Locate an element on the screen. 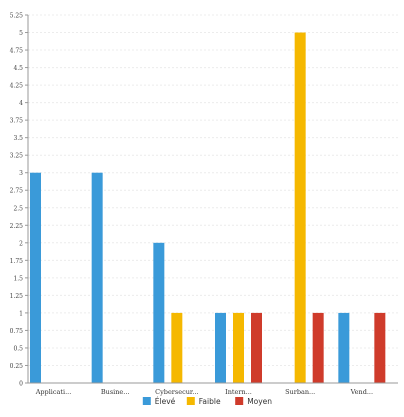 The width and height of the screenshot is (404, 417). y-tick-label: 2.75 is located at coordinates (17, 191).